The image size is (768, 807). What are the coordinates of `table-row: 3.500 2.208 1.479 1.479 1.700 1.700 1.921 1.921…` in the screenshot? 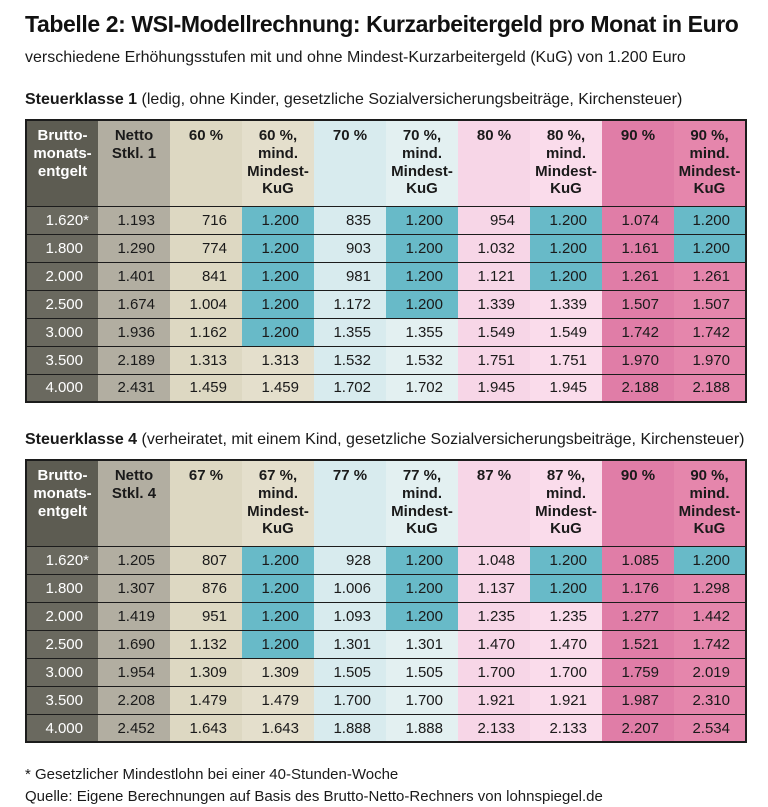 It's located at (386, 700).